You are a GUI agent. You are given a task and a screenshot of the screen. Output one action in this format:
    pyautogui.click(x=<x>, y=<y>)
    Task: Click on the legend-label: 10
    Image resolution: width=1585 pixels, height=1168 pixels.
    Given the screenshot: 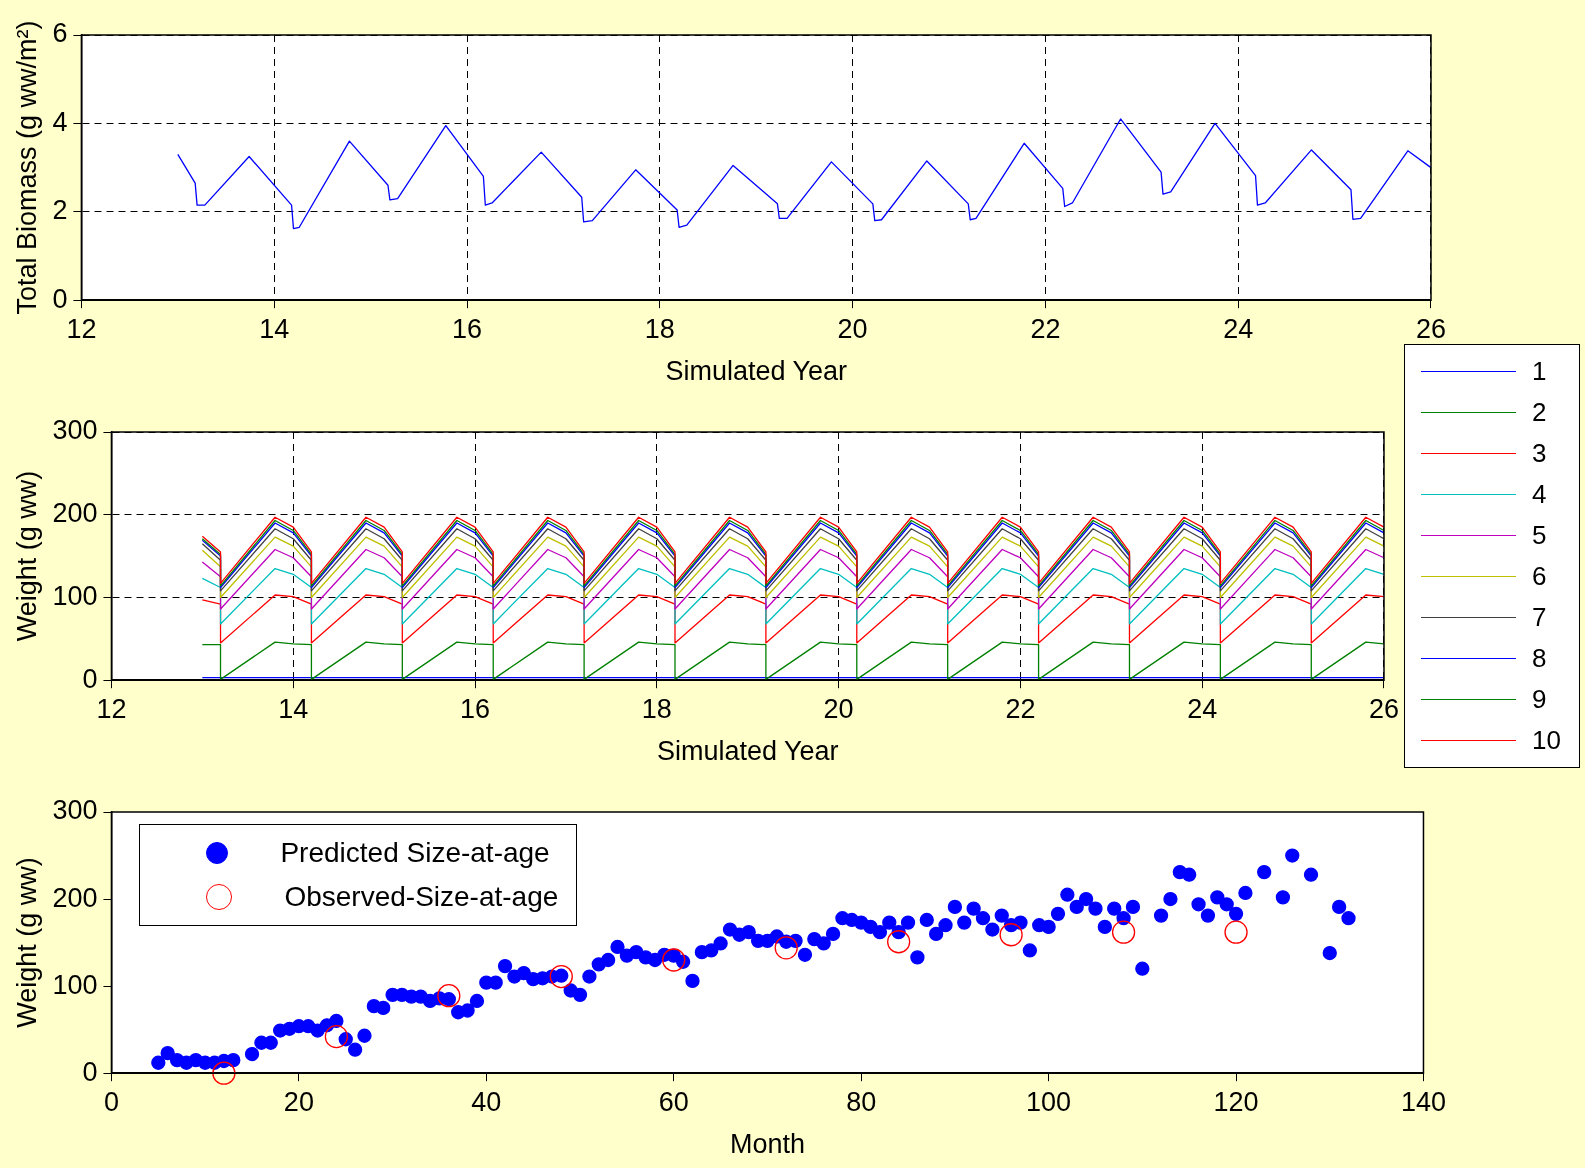 What is the action you would take?
    pyautogui.click(x=1546, y=741)
    